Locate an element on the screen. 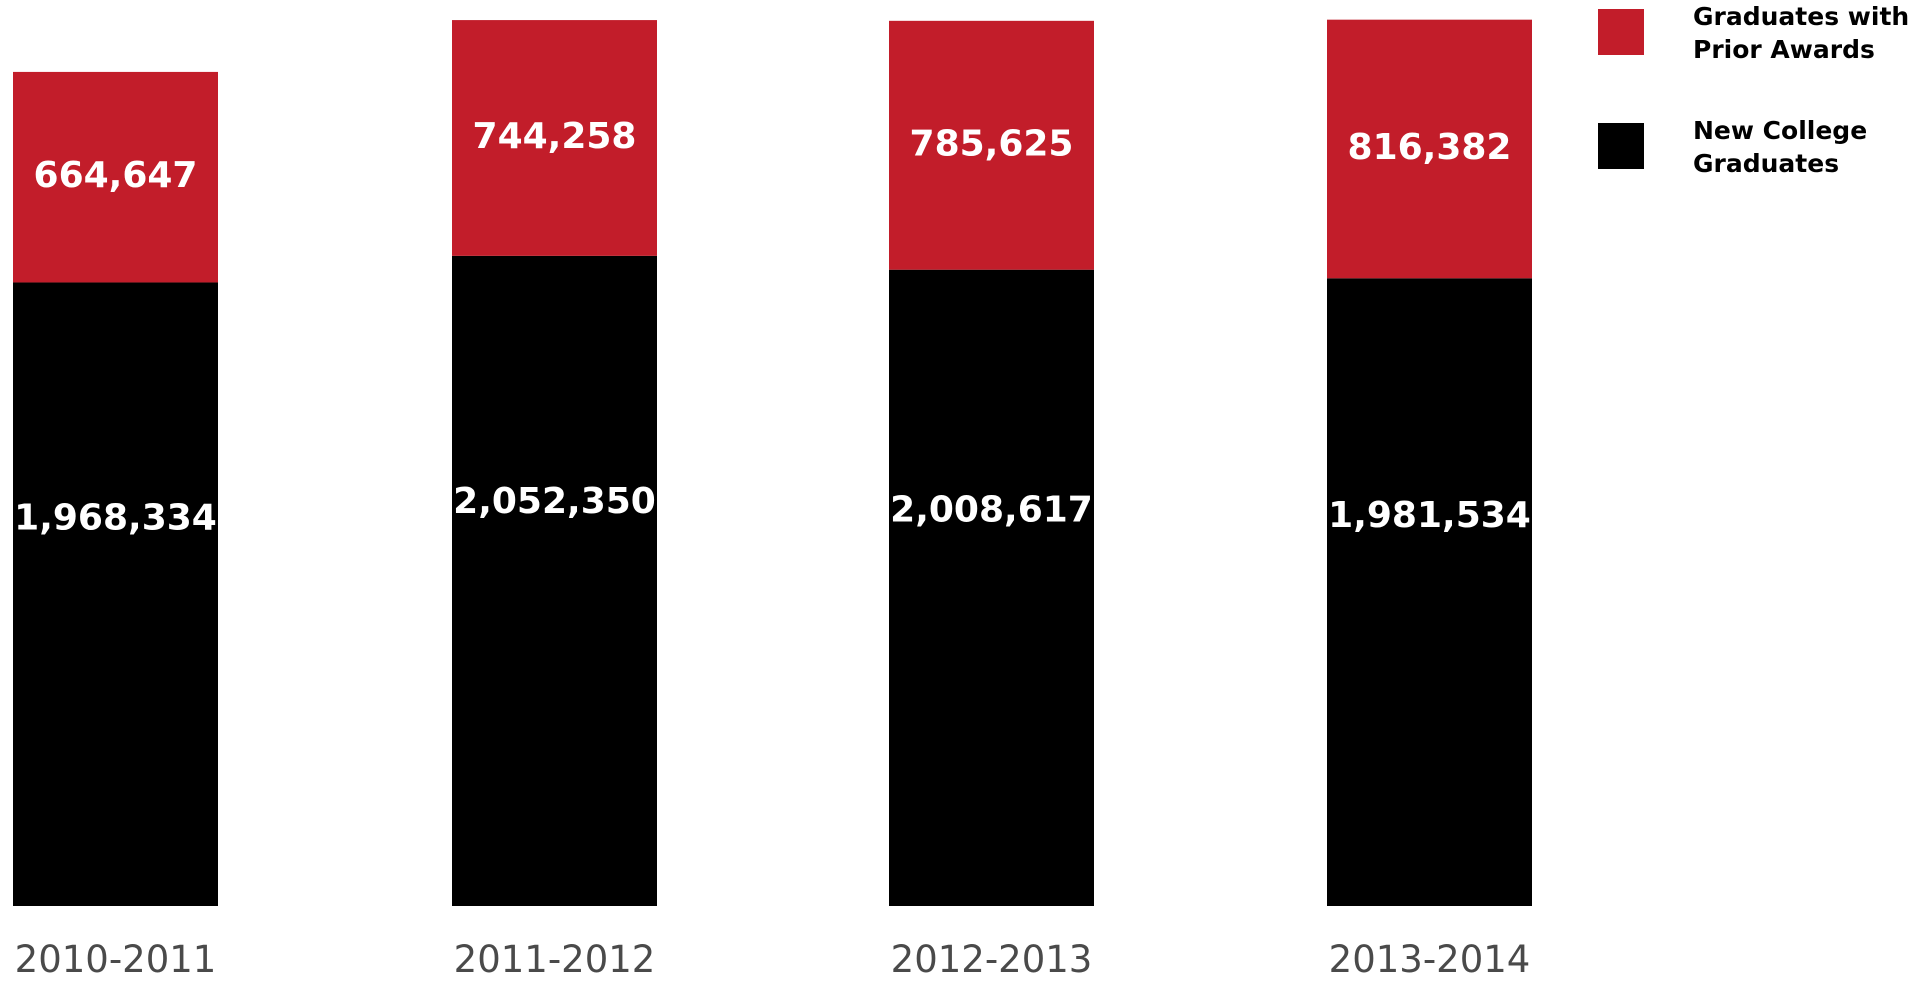 Image resolution: width=1916 pixels, height=987 pixels. bar-value-label: 744,258 is located at coordinates (555, 136).